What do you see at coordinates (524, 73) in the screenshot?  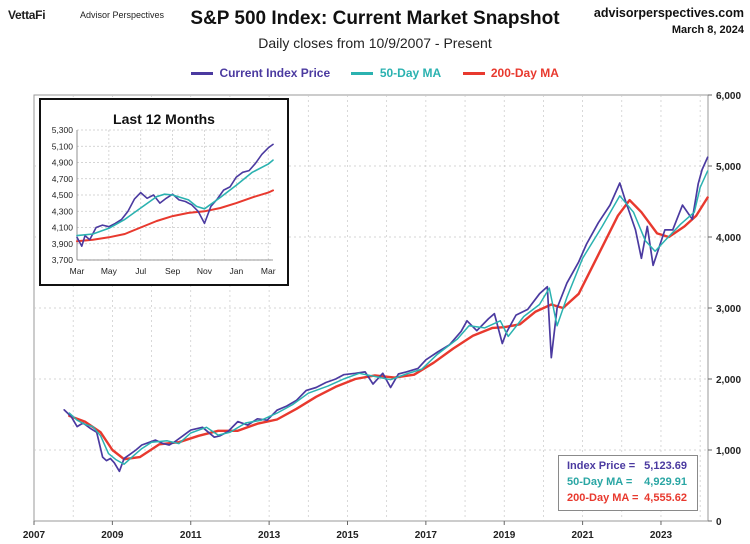 I see `legend-label-ma200: 200-Day MA` at bounding box center [524, 73].